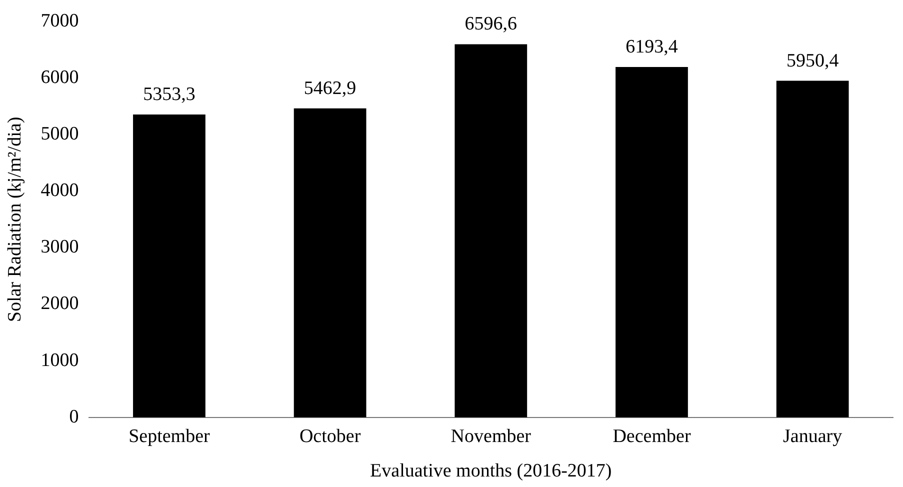  I want to click on data-label: 5353,3, so click(169, 95).